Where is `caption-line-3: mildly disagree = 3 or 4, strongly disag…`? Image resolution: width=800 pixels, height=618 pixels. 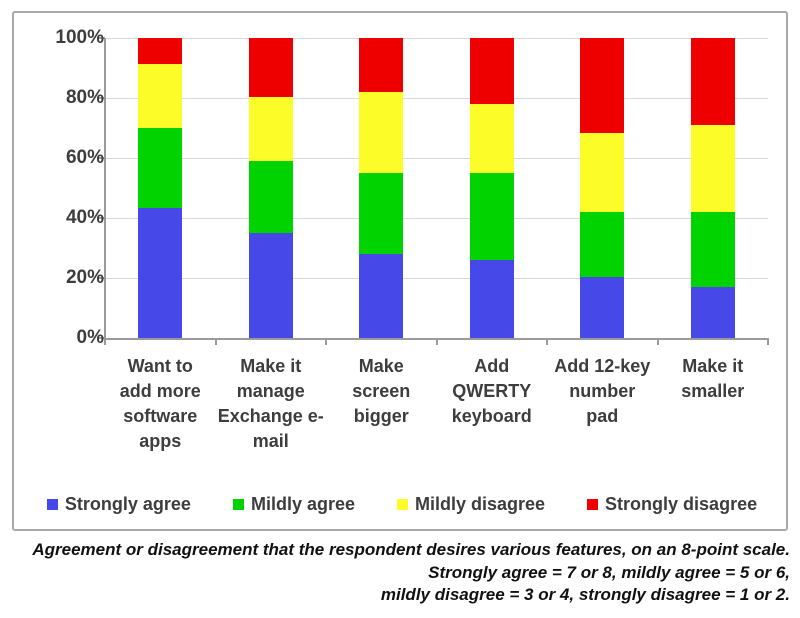
caption-line-3: mildly disagree = 3 or 4, strongly disag… is located at coordinates (585, 594).